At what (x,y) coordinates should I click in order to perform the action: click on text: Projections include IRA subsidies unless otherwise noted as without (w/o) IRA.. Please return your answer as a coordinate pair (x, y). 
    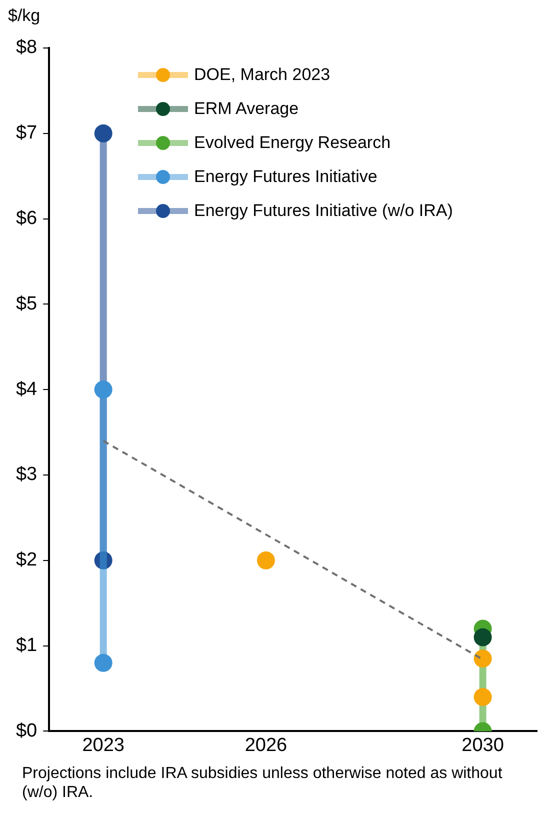
    Looking at the image, I should click on (263, 783).